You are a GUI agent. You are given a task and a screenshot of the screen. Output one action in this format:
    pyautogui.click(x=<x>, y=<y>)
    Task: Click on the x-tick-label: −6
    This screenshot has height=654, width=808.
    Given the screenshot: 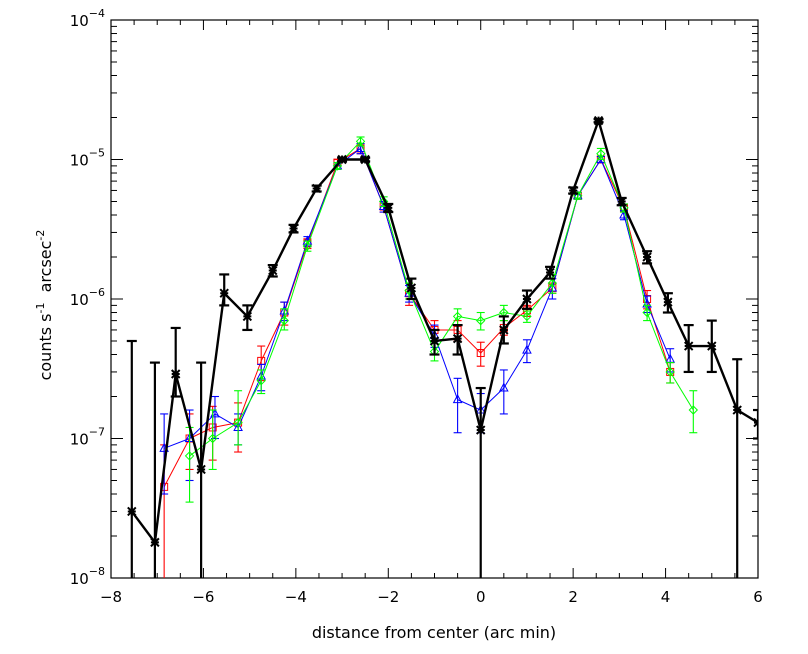 What is the action you would take?
    pyautogui.click(x=203, y=597)
    